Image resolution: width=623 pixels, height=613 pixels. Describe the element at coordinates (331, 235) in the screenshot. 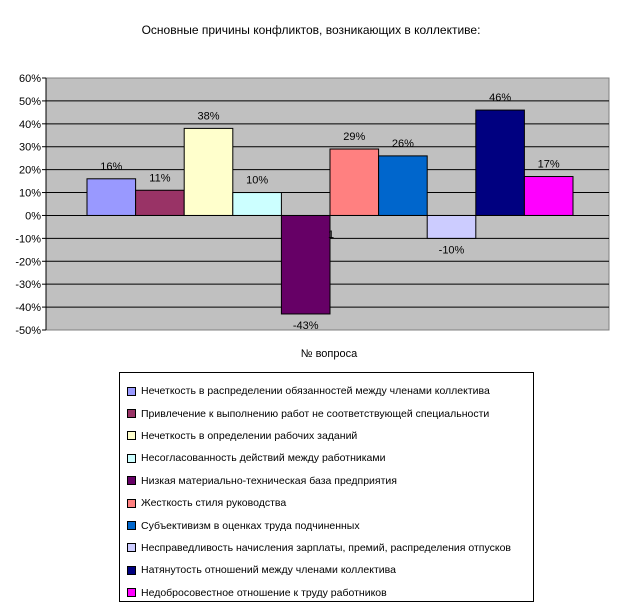

I see `x-tick-label: 1` at that location.